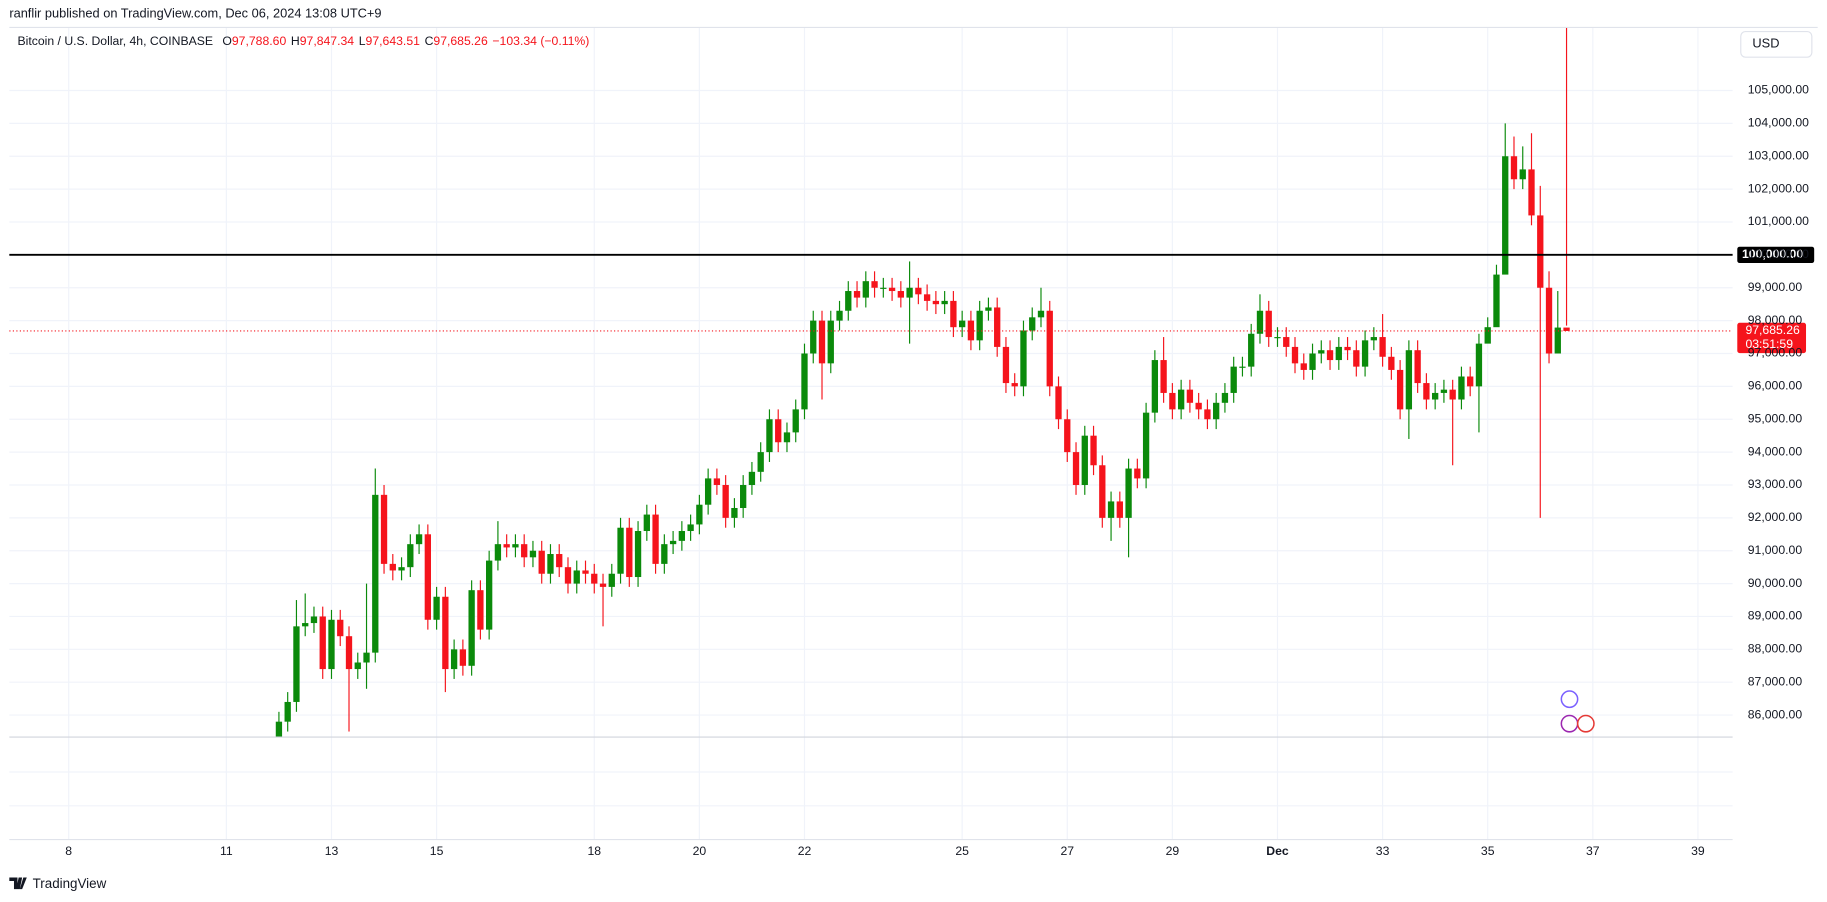 This screenshot has width=1827, height=902. What do you see at coordinates (805, 851) in the screenshot?
I see `x-tick-label: 22` at bounding box center [805, 851].